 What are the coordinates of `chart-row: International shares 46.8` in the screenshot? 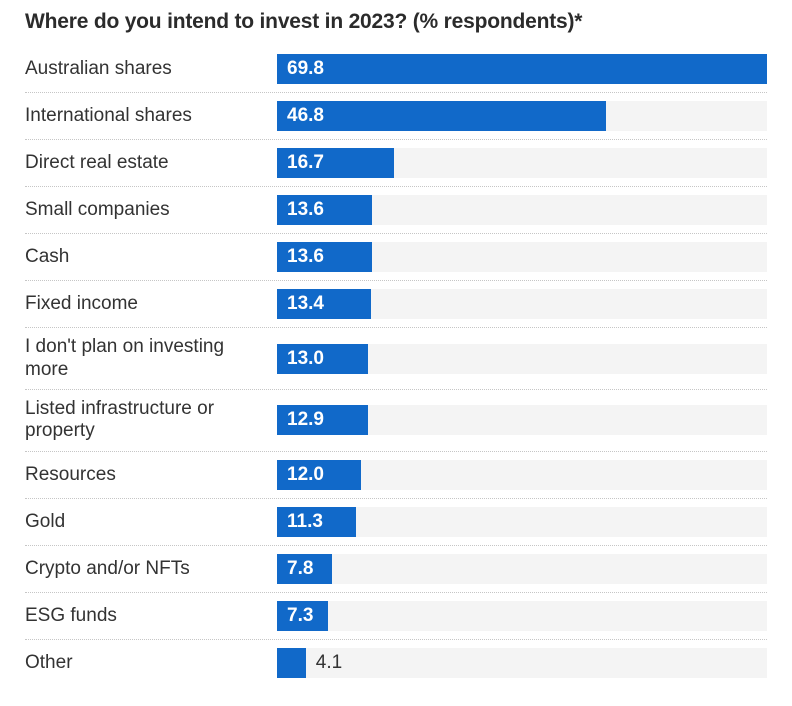 It's located at (396, 117).